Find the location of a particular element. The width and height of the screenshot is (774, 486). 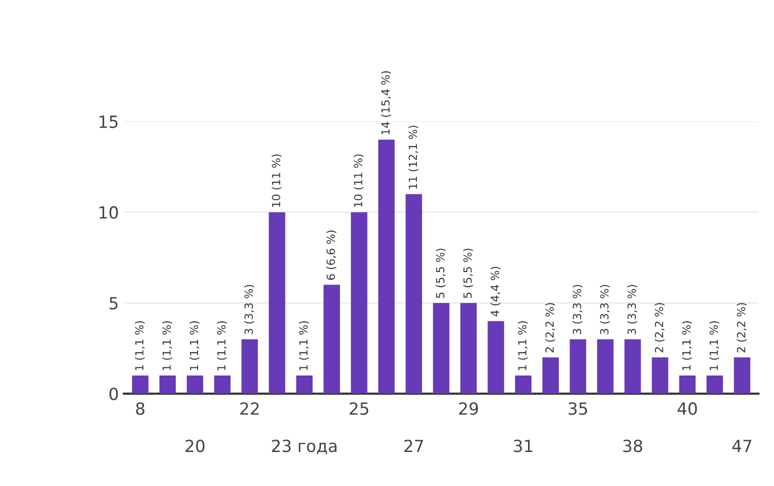

x-tick-label: 23 года is located at coordinates (304, 447).